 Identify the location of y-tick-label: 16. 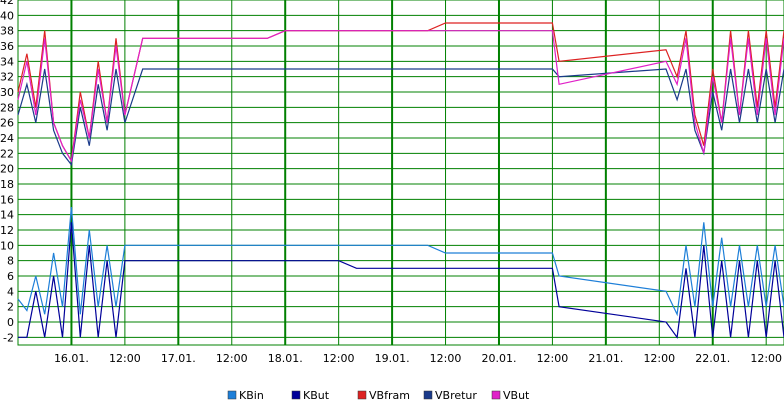
(7, 199).